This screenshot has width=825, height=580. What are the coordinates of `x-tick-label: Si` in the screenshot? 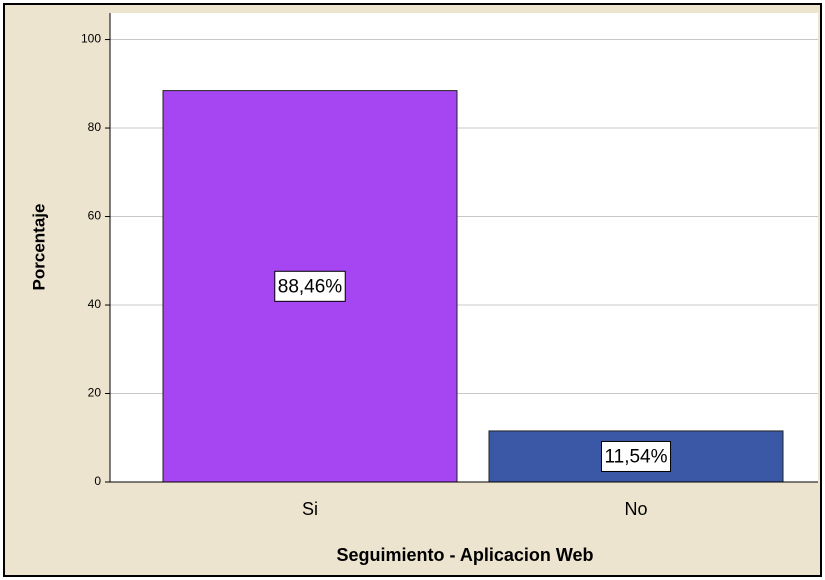 It's located at (310, 509).